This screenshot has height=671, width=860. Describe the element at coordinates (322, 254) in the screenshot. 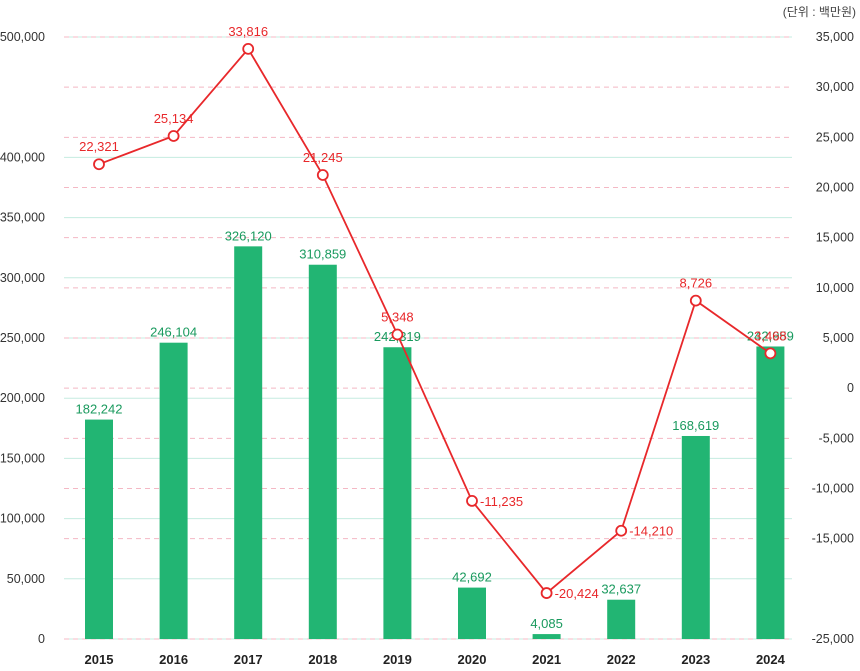

I see `bar-value-label: 310,859` at that location.